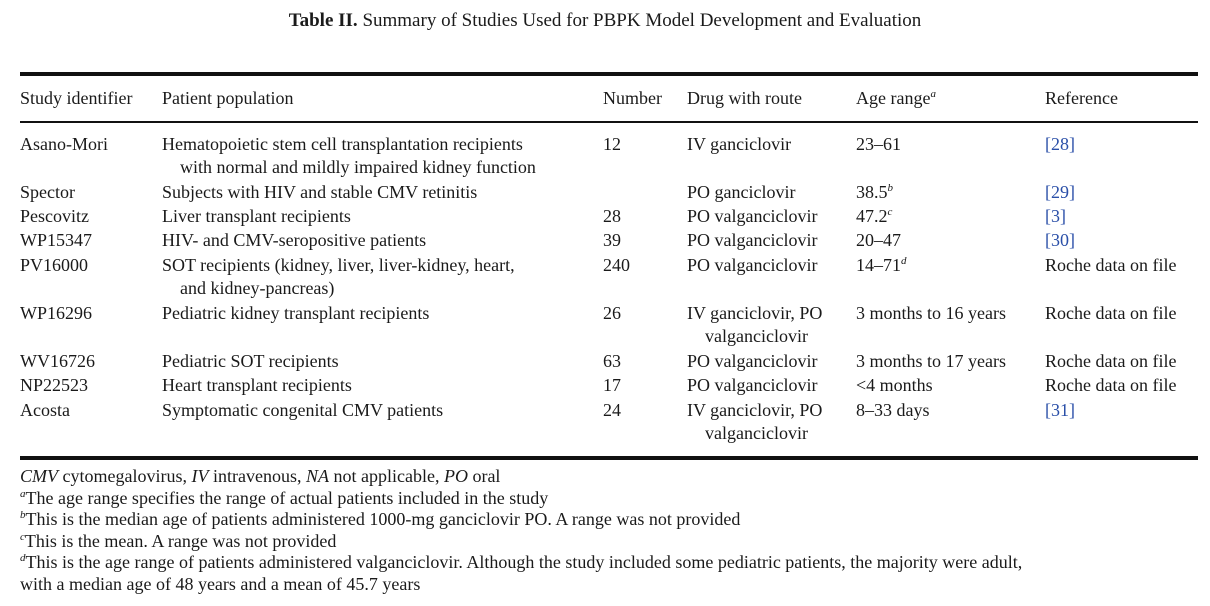 Image resolution: width=1210 pixels, height=606 pixels. What do you see at coordinates (317, 476) in the screenshot?
I see `abbr-na: NA` at bounding box center [317, 476].